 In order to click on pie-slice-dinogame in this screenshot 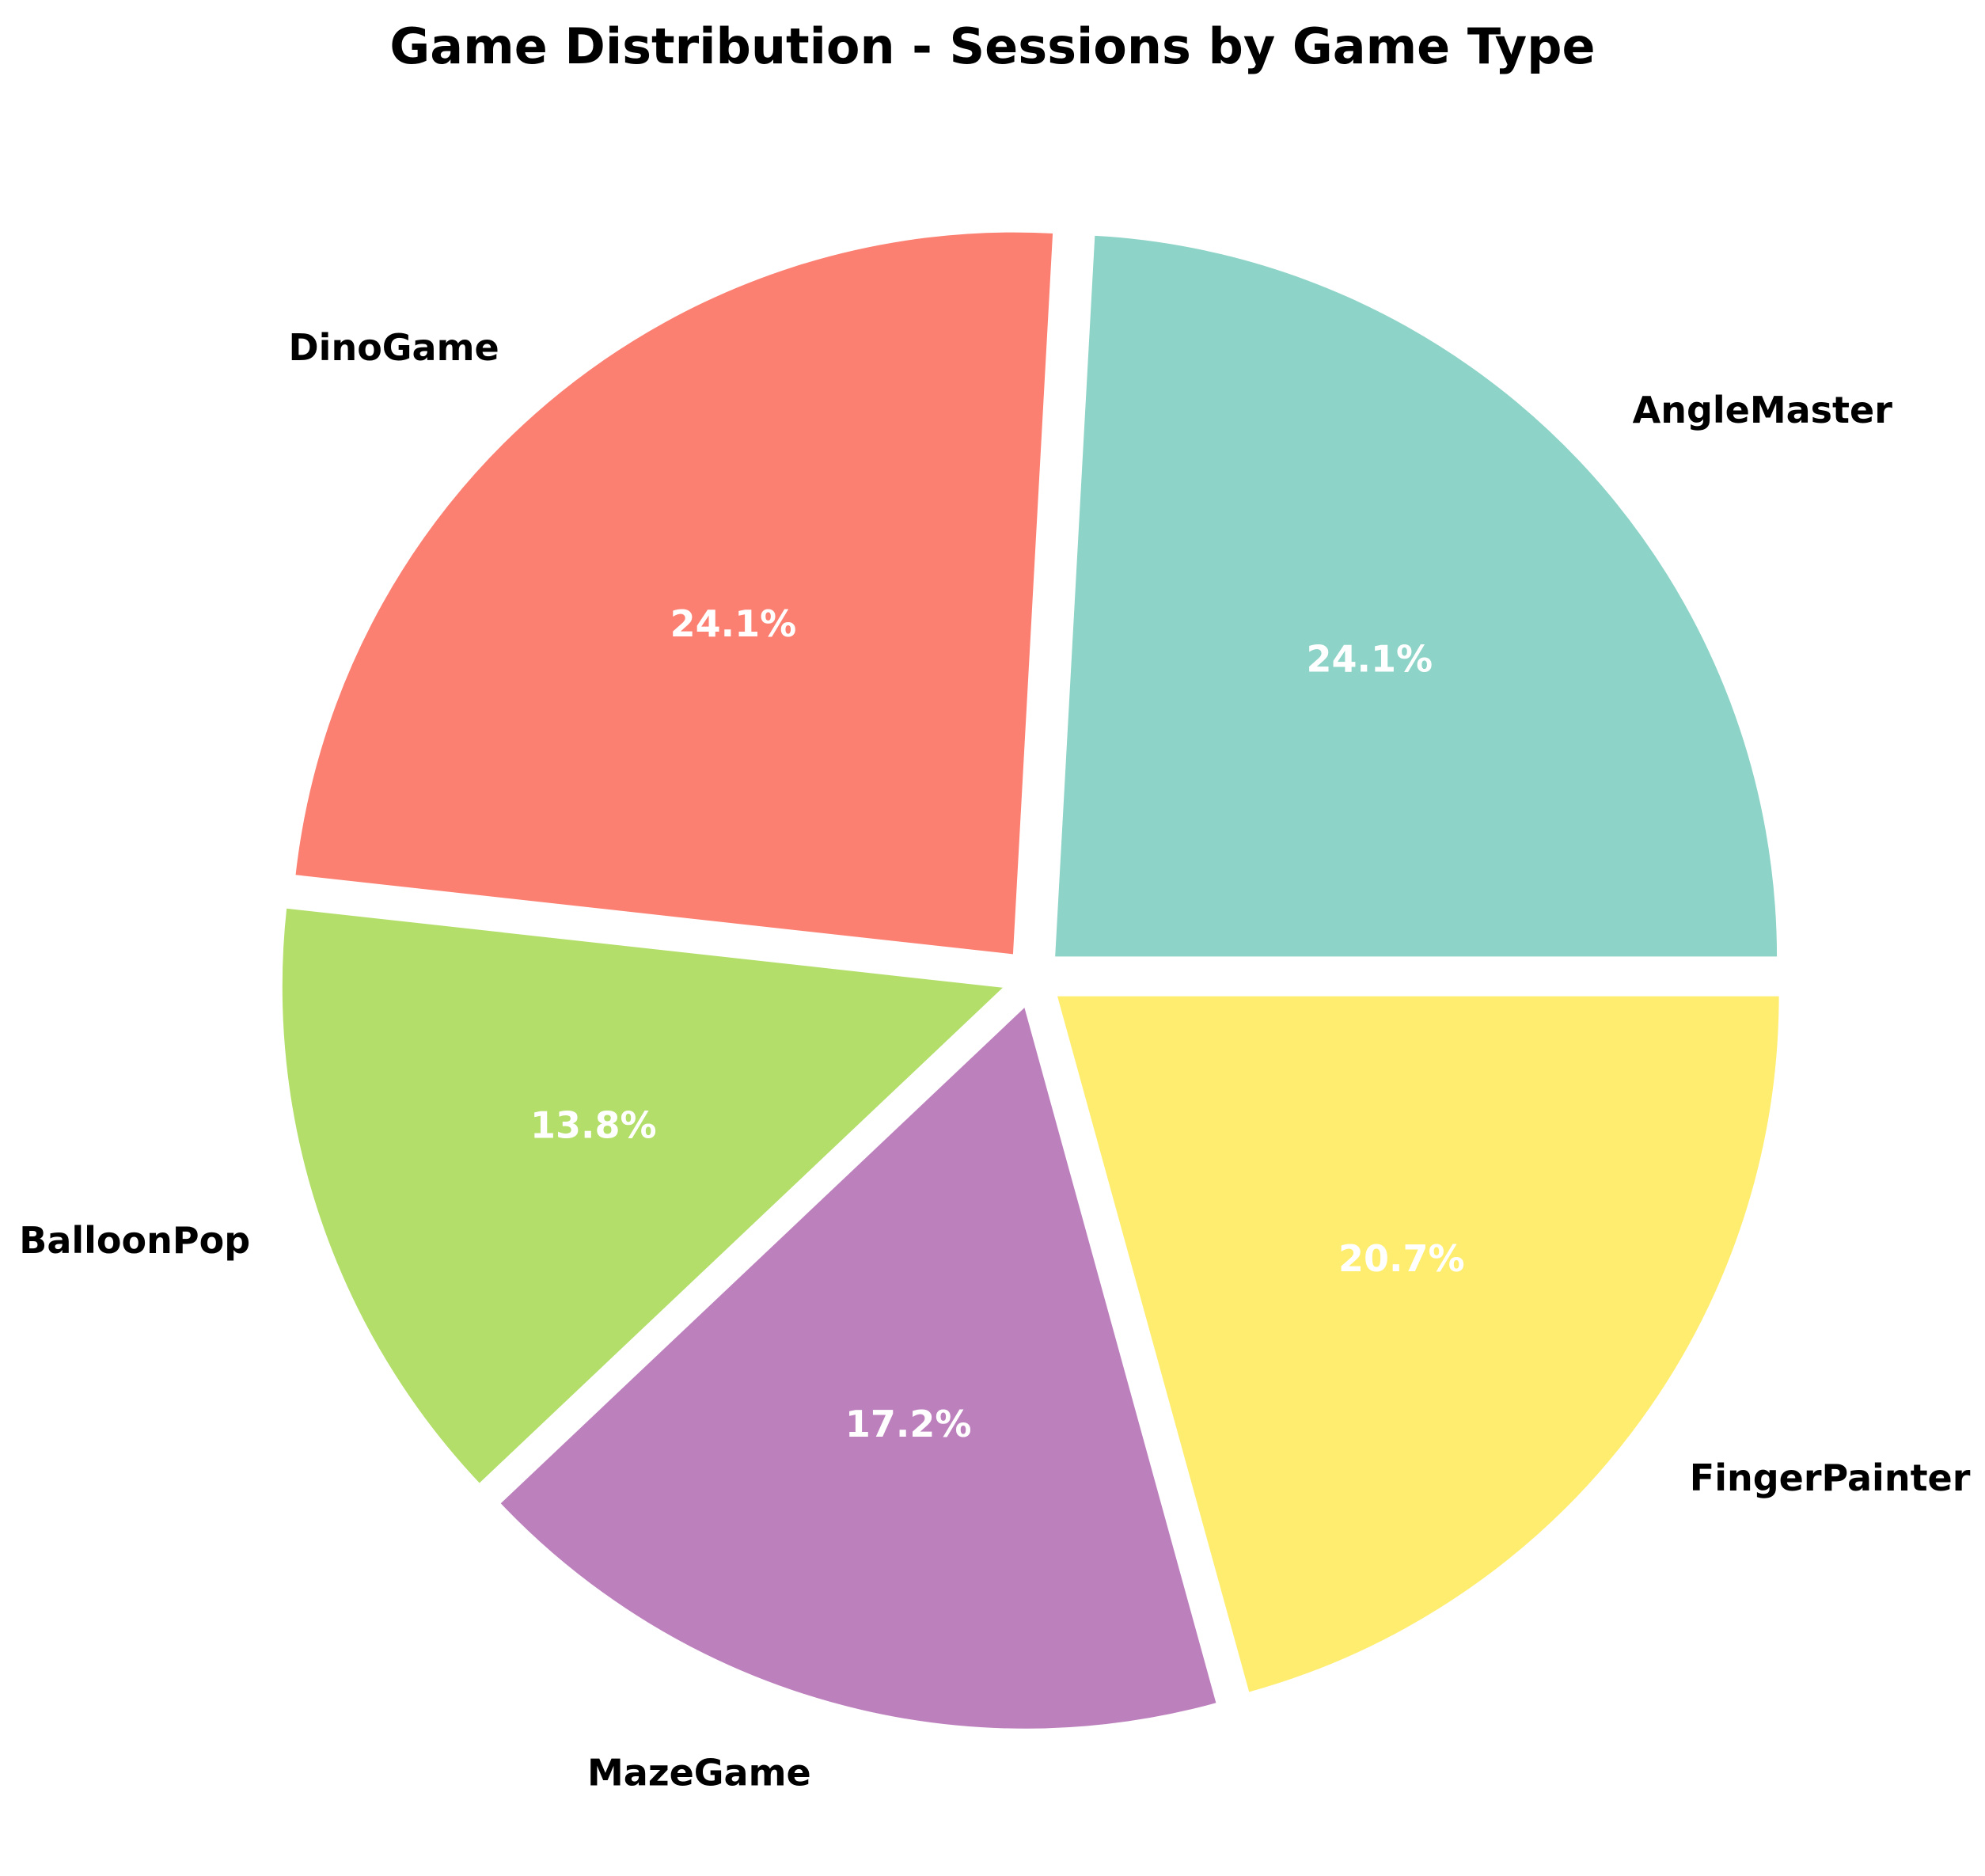, I will do `click(674, 593)`.